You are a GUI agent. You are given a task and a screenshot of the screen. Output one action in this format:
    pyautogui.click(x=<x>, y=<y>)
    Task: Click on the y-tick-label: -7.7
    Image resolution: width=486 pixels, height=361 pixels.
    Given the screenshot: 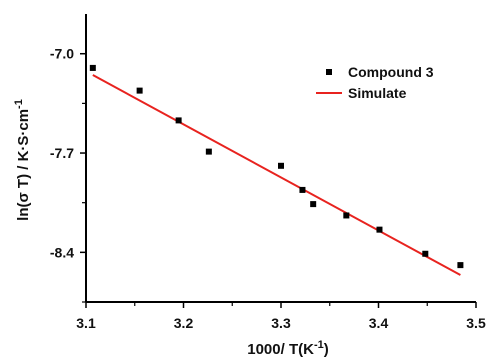 What is the action you would take?
    pyautogui.click(x=62, y=153)
    